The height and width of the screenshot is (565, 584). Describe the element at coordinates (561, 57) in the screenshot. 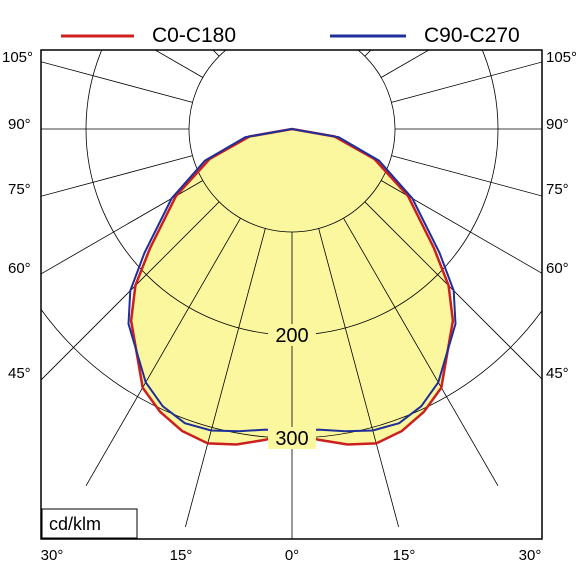

I see `angle-label-right-105: 105°` at that location.